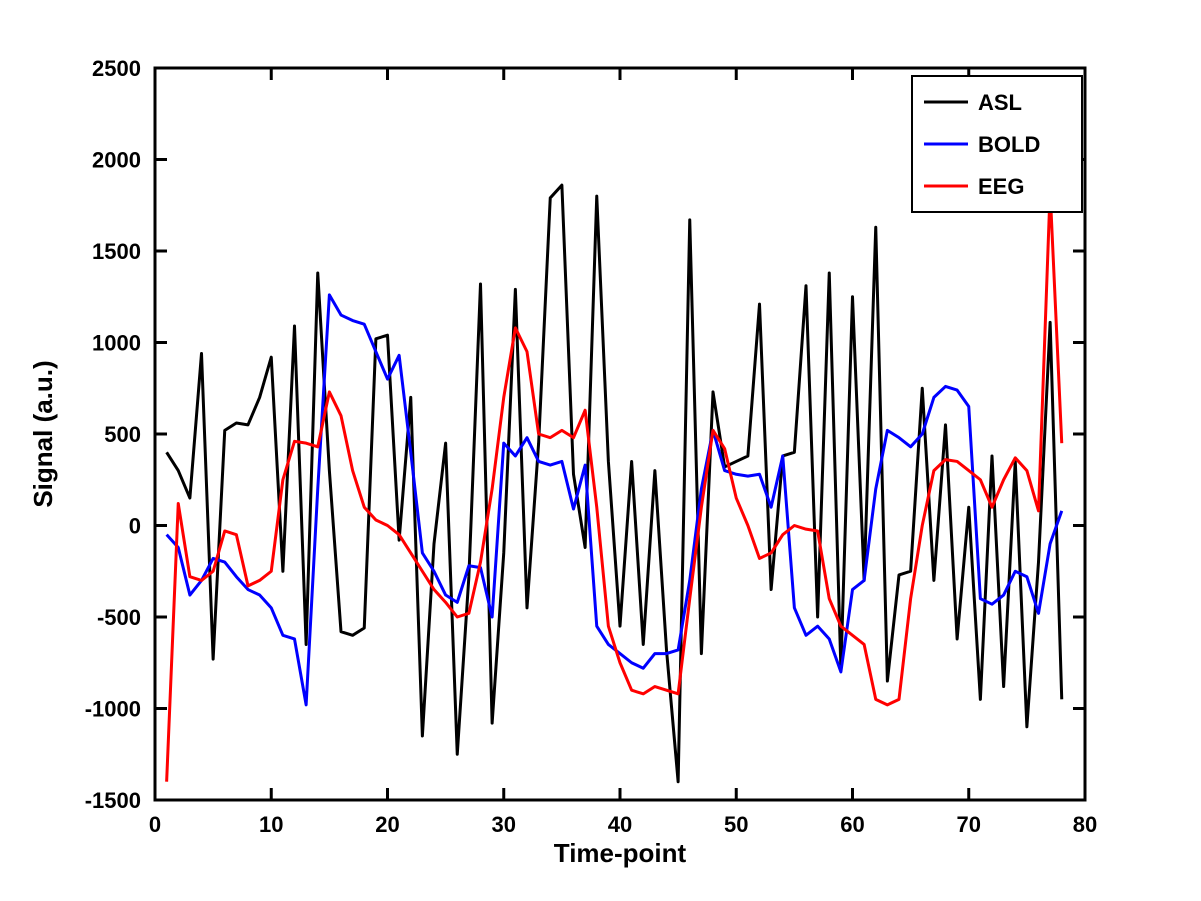 The width and height of the screenshot is (1201, 901). I want to click on legend-label-bold: BOLD, so click(1009, 144).